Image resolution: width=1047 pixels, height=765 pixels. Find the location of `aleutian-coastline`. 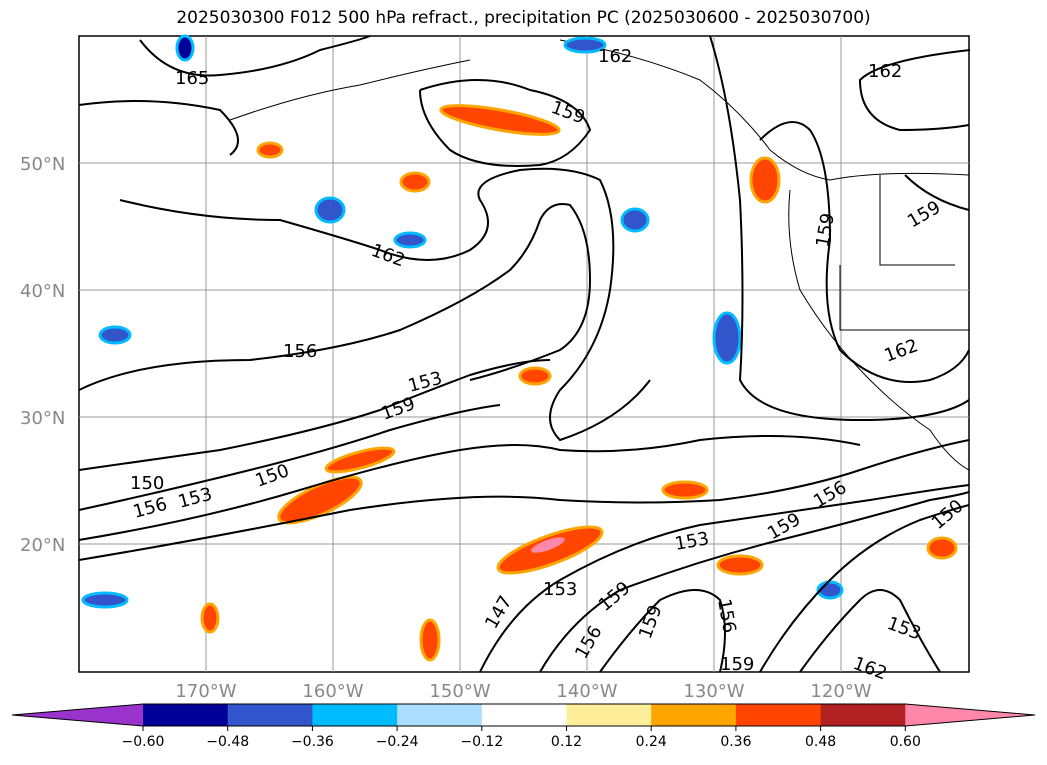

aleutian-coastline is located at coordinates (350, 90).